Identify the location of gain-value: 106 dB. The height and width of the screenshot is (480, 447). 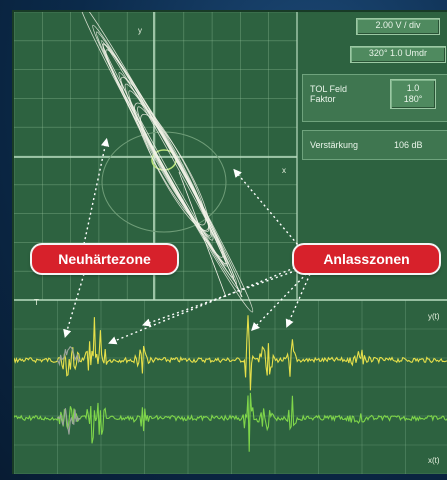
(408, 145).